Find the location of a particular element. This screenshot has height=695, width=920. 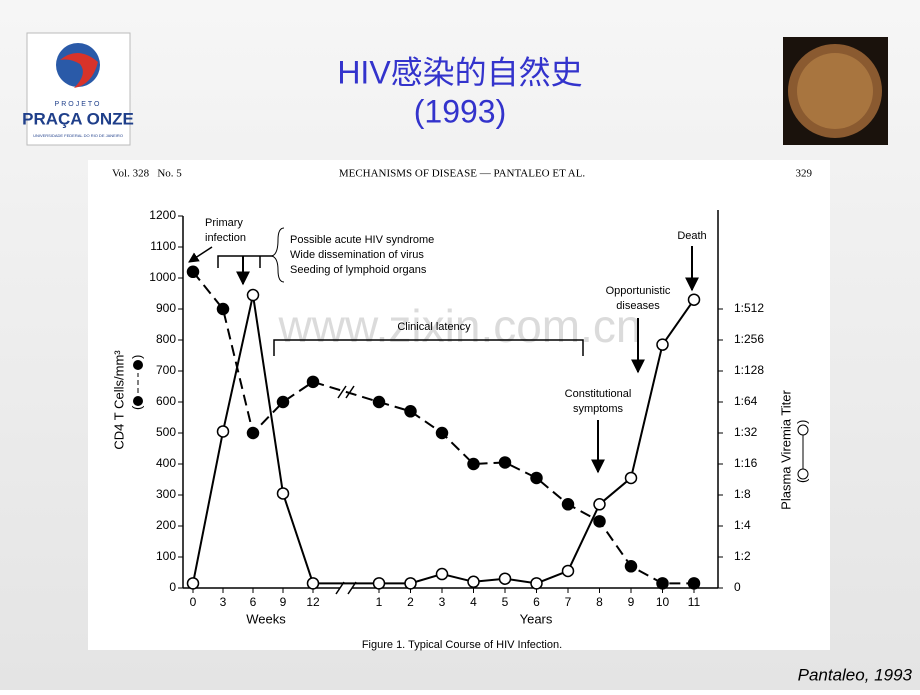

journal-right: 329 is located at coordinates (804, 174).